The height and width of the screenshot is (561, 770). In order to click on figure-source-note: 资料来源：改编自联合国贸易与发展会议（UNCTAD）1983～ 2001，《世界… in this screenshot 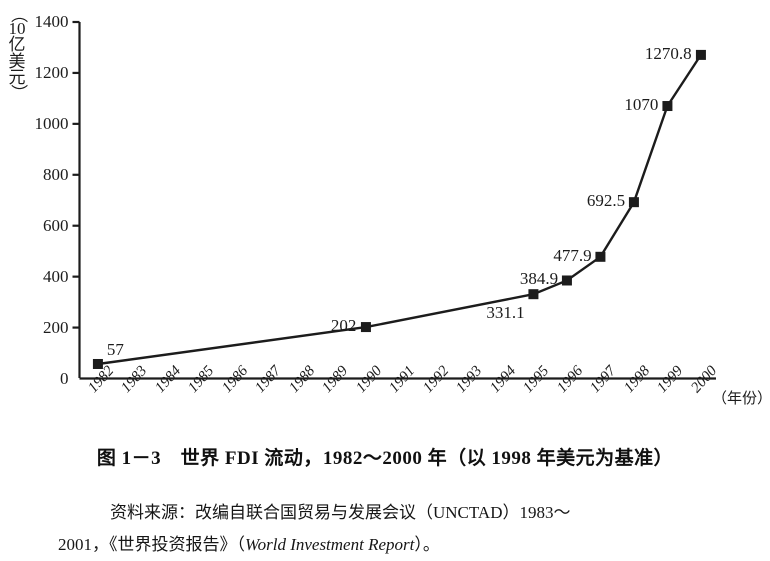, I will do `click(388, 529)`.